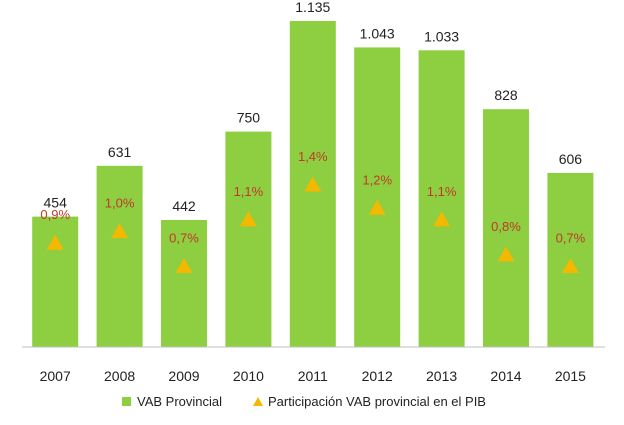  I want to click on x-tick-2009: 2009, so click(183, 376).